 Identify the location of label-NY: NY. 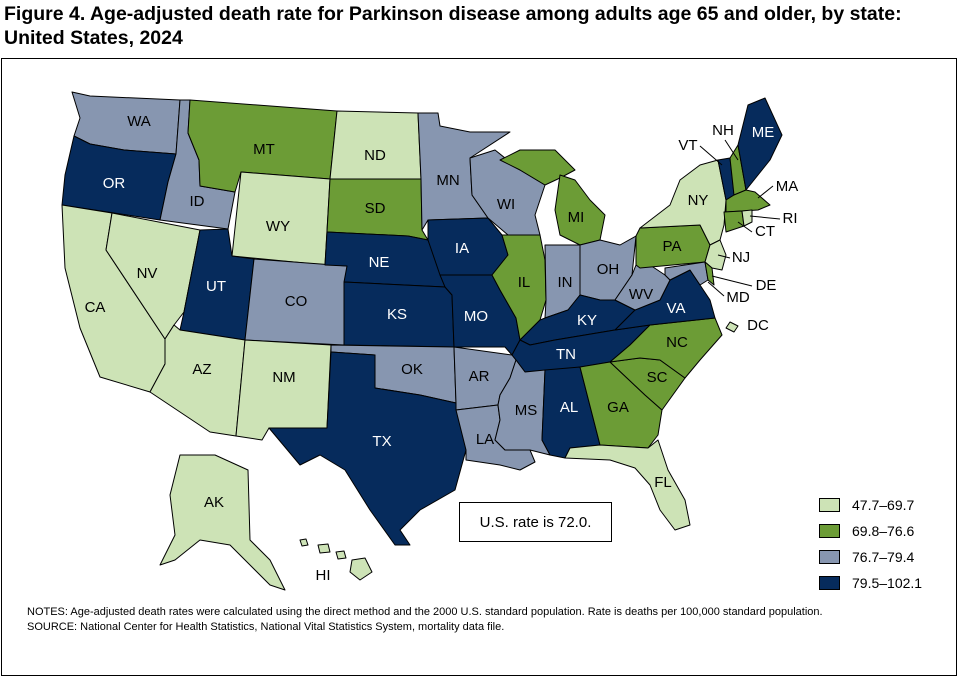
(698, 200).